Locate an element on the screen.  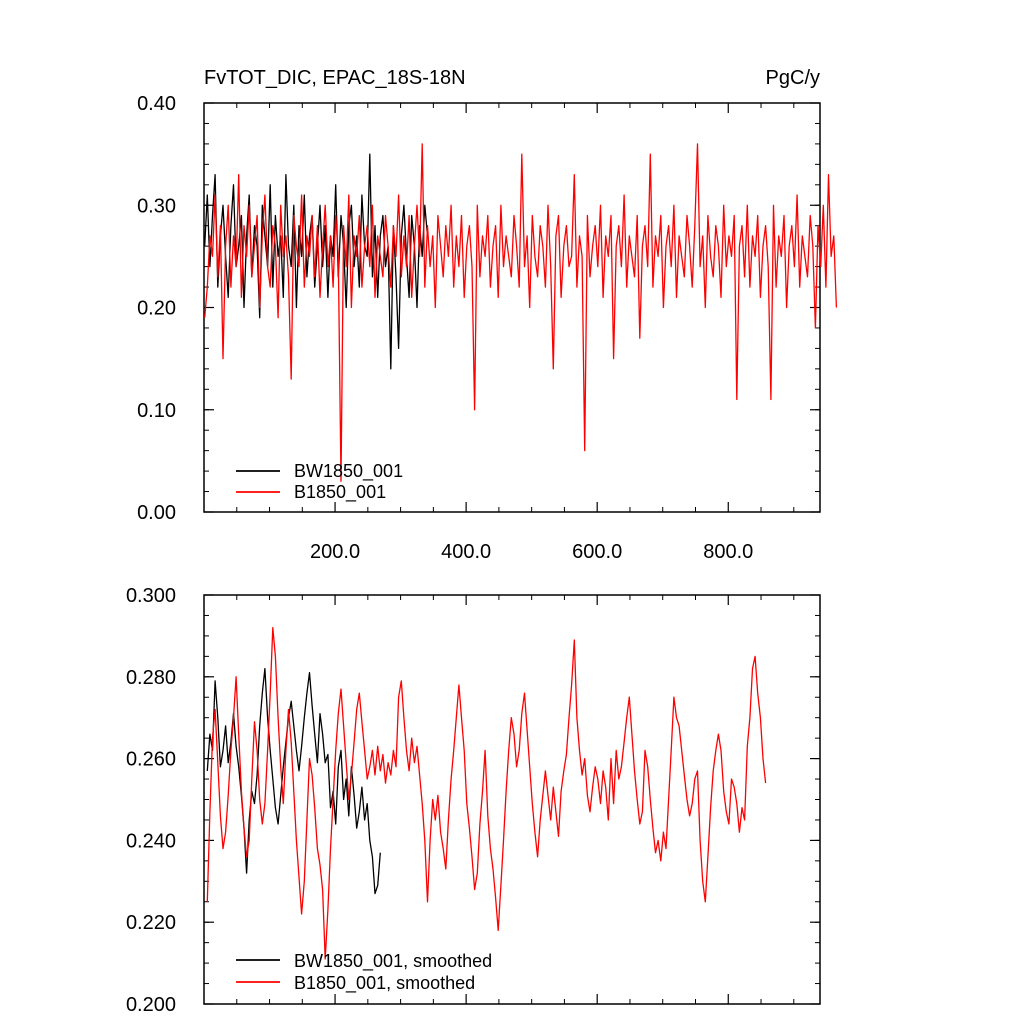
bottom-y-tick-label: 0.300 is located at coordinates (151, 596).